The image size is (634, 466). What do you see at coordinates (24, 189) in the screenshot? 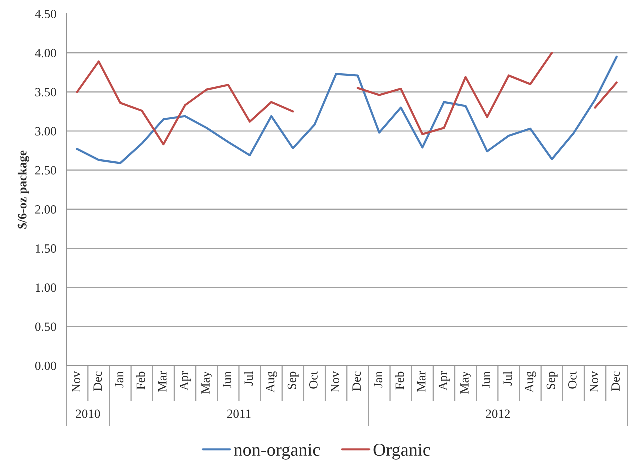
I see `y-axis-title: $/6-oz package` at bounding box center [24, 189].